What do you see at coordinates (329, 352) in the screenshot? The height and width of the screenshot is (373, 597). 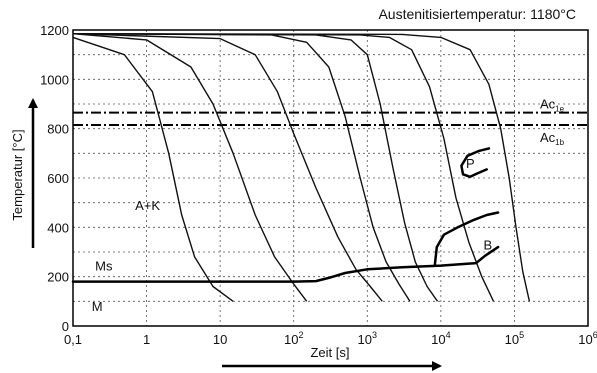 I see `x-axis-title: Zeit [s]` at bounding box center [329, 352].